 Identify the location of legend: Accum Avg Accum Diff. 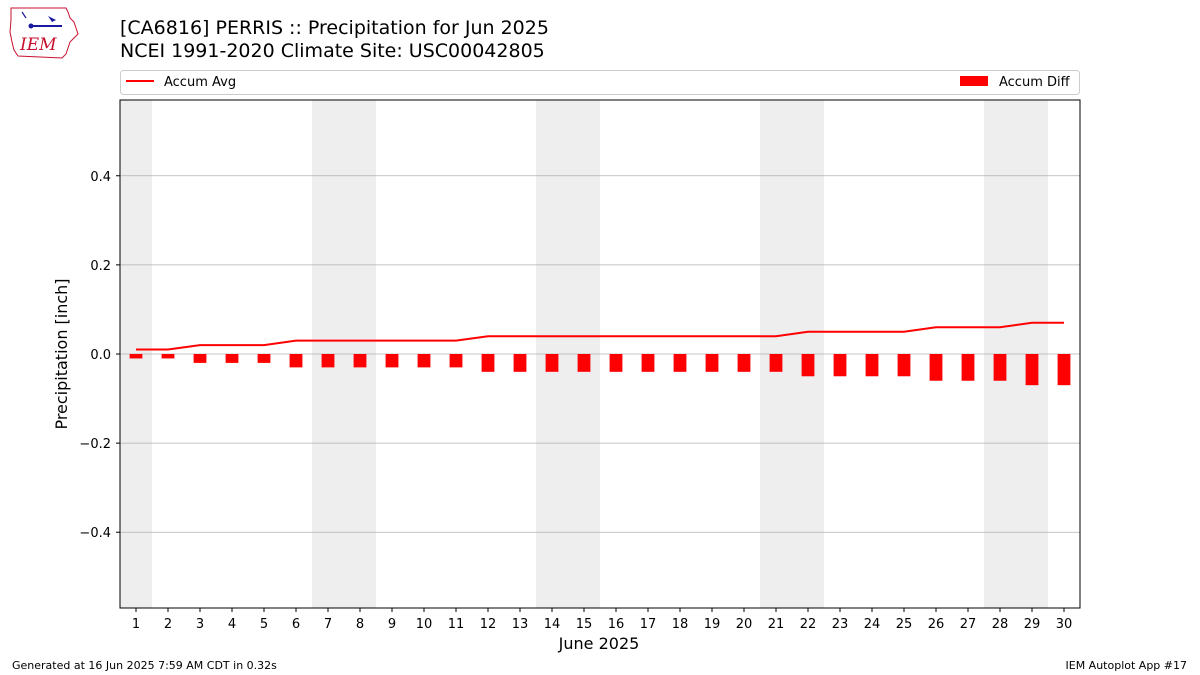
(600, 82).